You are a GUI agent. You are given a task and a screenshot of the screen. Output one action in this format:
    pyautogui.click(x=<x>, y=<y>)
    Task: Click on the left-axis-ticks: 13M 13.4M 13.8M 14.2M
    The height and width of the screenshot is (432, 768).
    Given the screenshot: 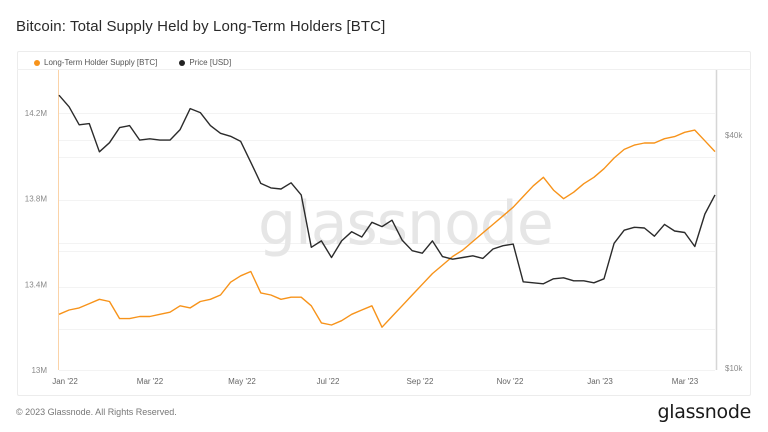 What is the action you would take?
    pyautogui.click(x=36, y=242)
    